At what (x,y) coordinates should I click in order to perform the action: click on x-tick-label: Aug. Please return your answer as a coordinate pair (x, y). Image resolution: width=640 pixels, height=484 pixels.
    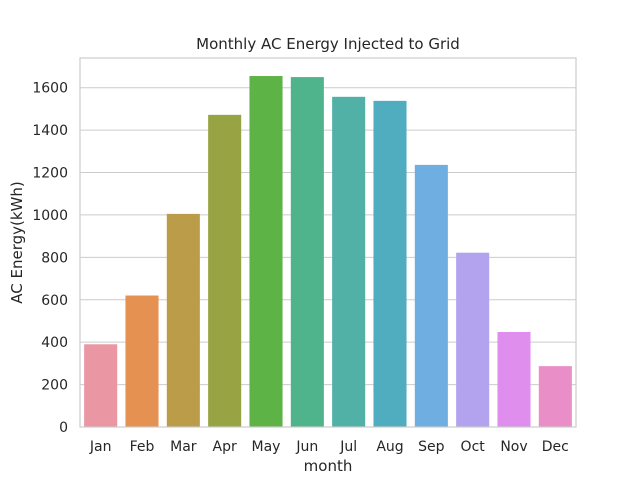
    Looking at the image, I should click on (389, 447).